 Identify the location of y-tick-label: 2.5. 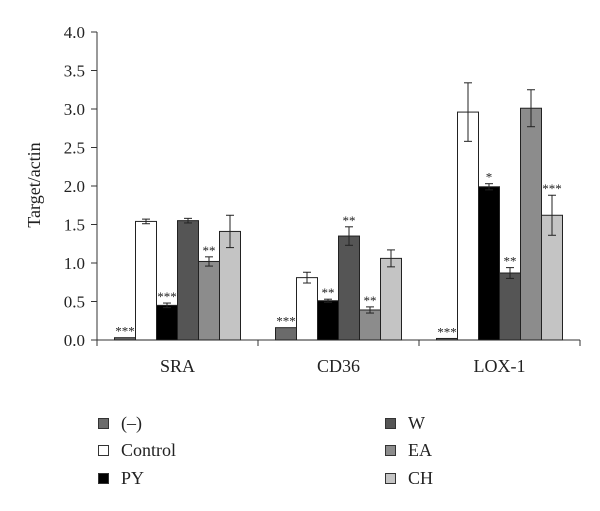
(74, 148).